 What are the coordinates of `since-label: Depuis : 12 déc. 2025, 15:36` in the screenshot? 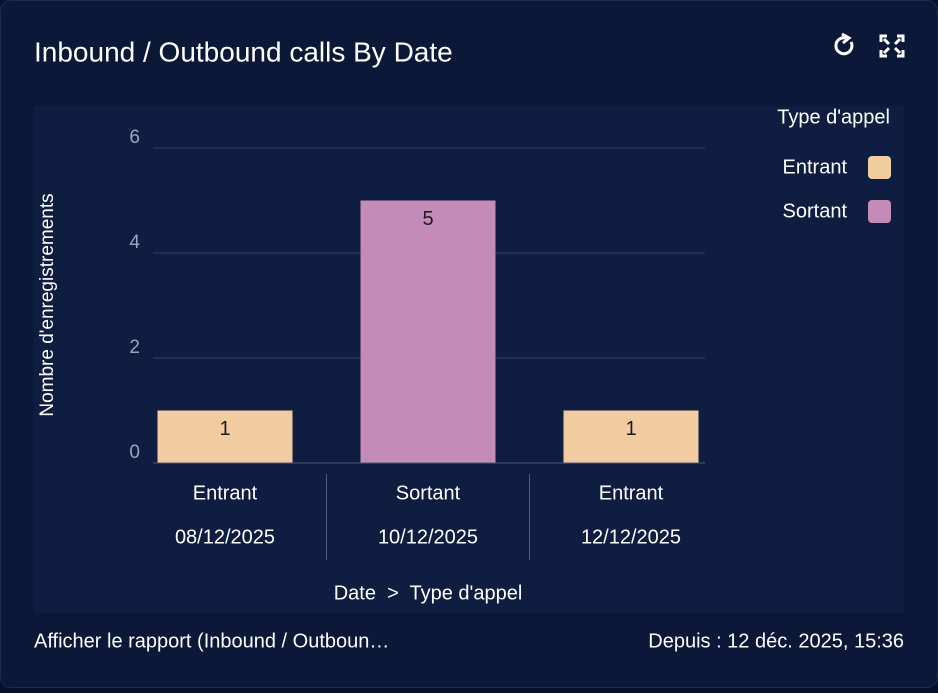 It's located at (776, 641).